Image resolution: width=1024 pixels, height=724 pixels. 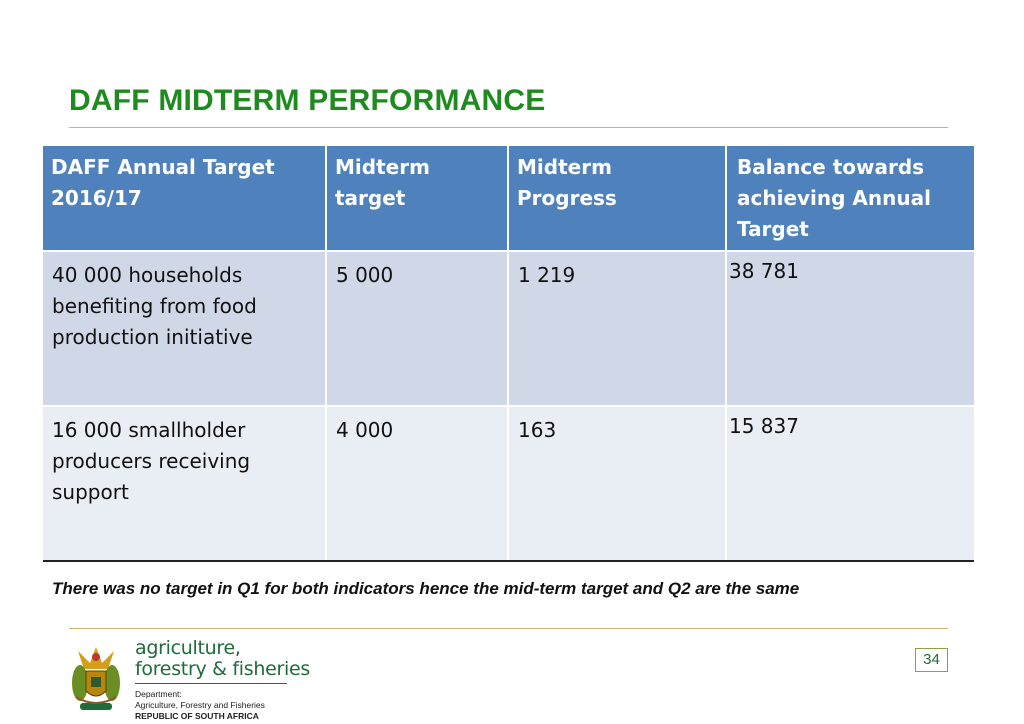 What do you see at coordinates (617, 328) in the screenshot?
I see `cell-midterm-progress: 1 219` at bounding box center [617, 328].